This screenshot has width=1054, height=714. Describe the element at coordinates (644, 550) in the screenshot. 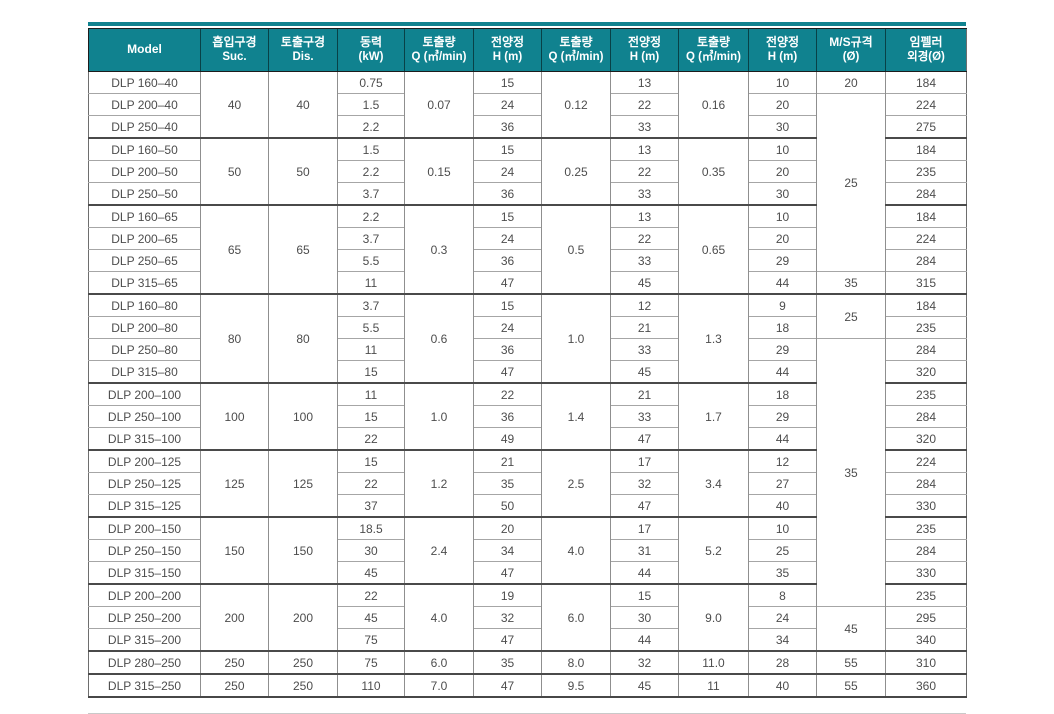

I see `cell-head-2: 31` at that location.